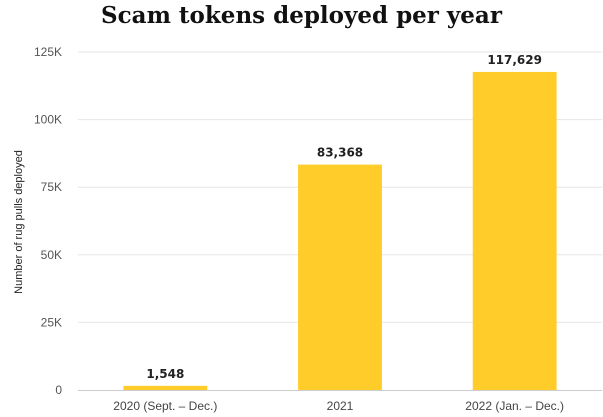 This screenshot has height=417, width=603. What do you see at coordinates (51, 187) in the screenshot?
I see `y-tick-label: 75K` at bounding box center [51, 187].